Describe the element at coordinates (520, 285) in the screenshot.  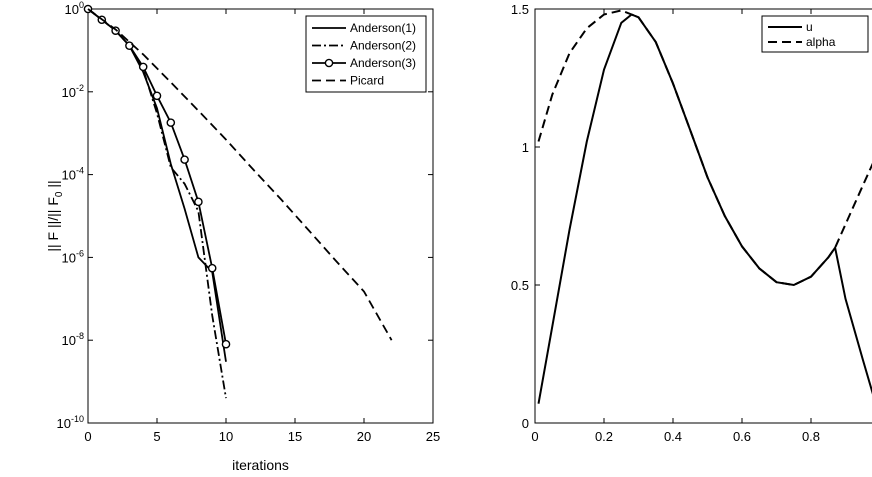
I see `y-tick-label: 0.5` at that location.